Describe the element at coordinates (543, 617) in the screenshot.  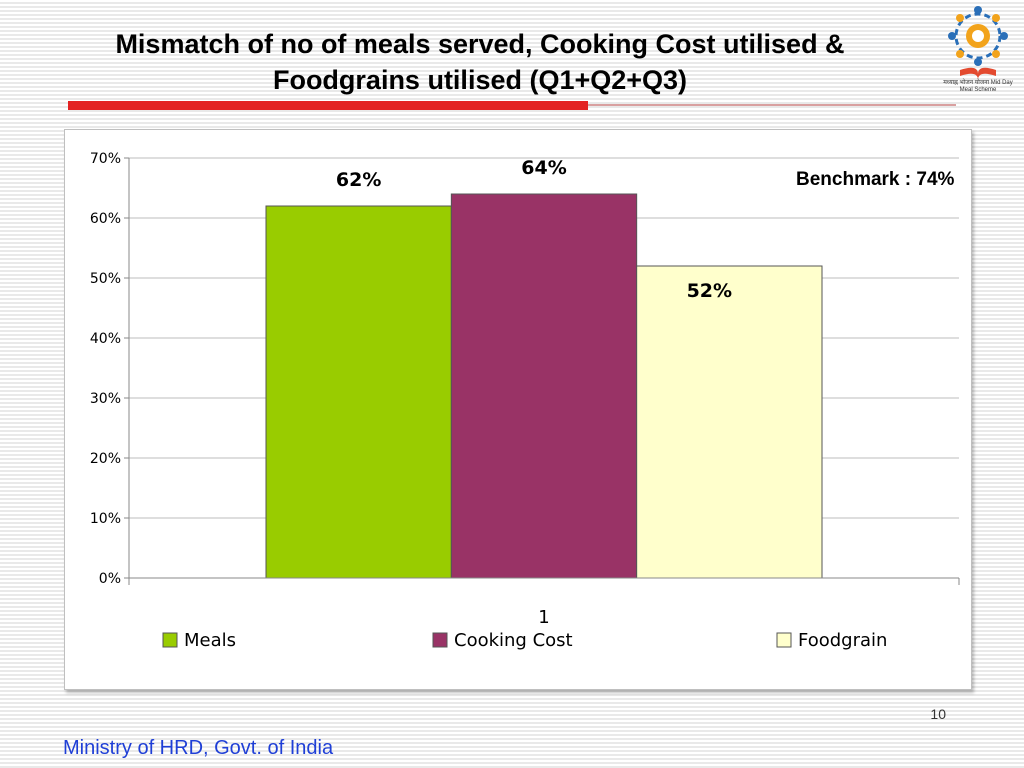
I see `x-tick-label: 1` at that location.